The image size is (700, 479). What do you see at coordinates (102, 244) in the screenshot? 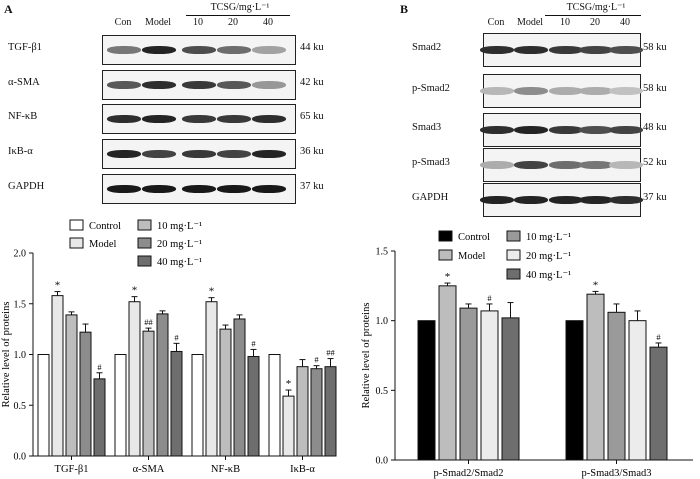
I see `legend-label: Model` at bounding box center [102, 244].